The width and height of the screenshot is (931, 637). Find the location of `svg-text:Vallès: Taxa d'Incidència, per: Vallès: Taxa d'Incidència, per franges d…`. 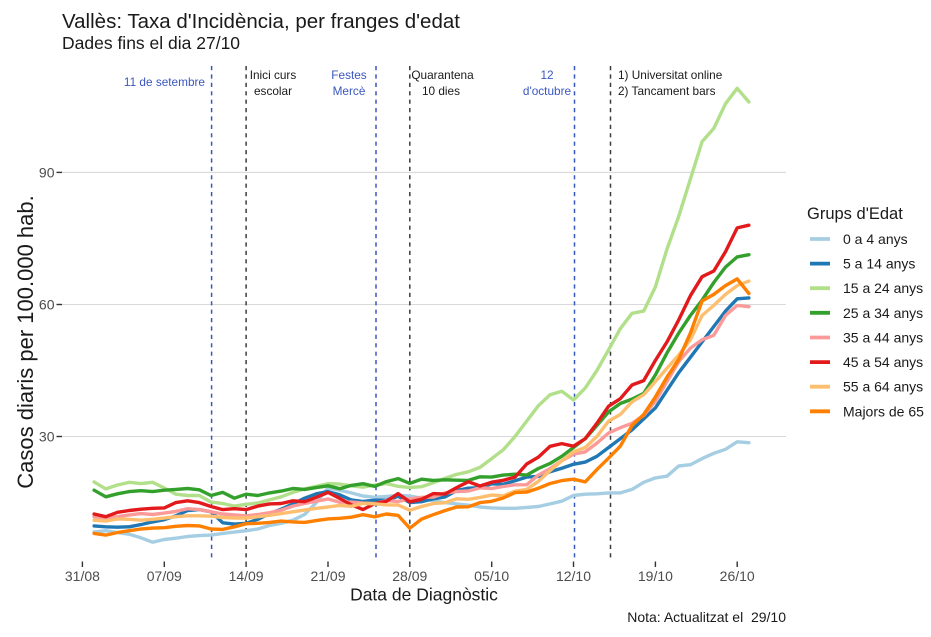

svg-text:Vallès: Taxa d'Incidència, per: Vallès: Taxa d'Incidència, per franges d… is located at coordinates (261, 21).